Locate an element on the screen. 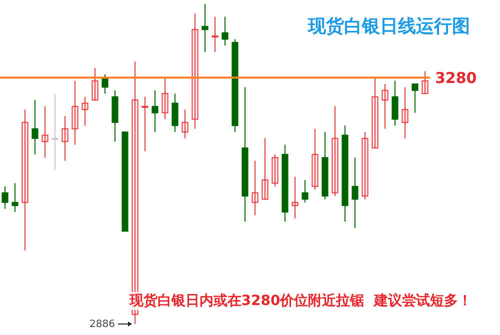 The height and width of the screenshot is (335, 500). annotation: 2886 is located at coordinates (102, 324).